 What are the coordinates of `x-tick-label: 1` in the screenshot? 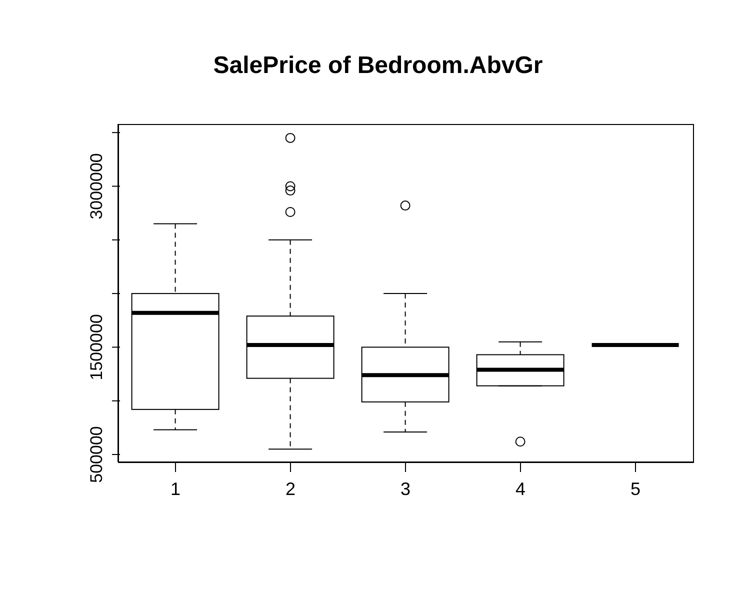 It's located at (175, 488).